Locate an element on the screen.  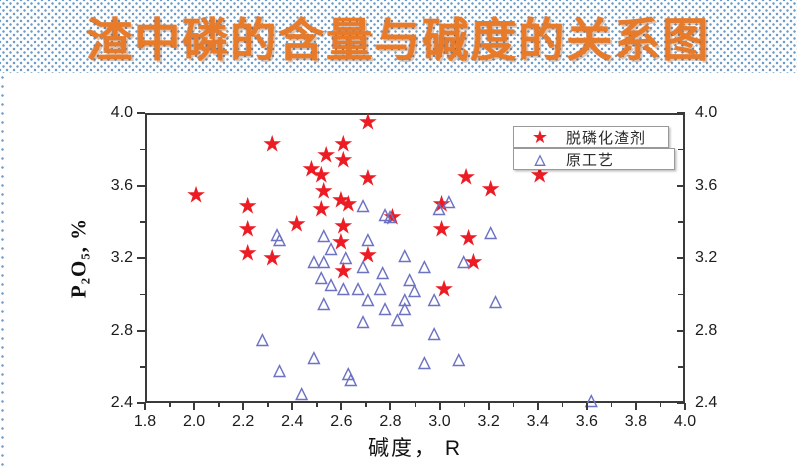
x-tick-label: 3.0 is located at coordinates (439, 421).